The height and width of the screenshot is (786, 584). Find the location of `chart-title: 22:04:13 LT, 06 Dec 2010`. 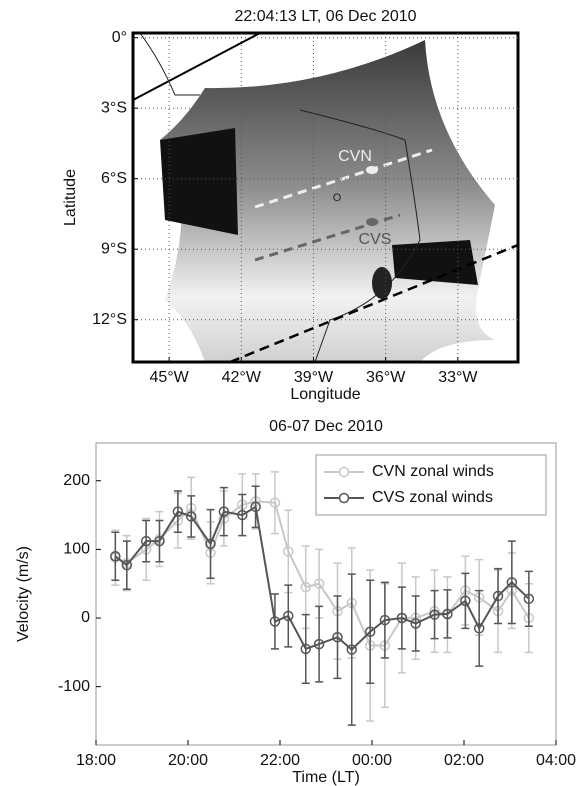

chart-title: 22:04:13 LT, 06 Dec 2010 is located at coordinates (325, 16).